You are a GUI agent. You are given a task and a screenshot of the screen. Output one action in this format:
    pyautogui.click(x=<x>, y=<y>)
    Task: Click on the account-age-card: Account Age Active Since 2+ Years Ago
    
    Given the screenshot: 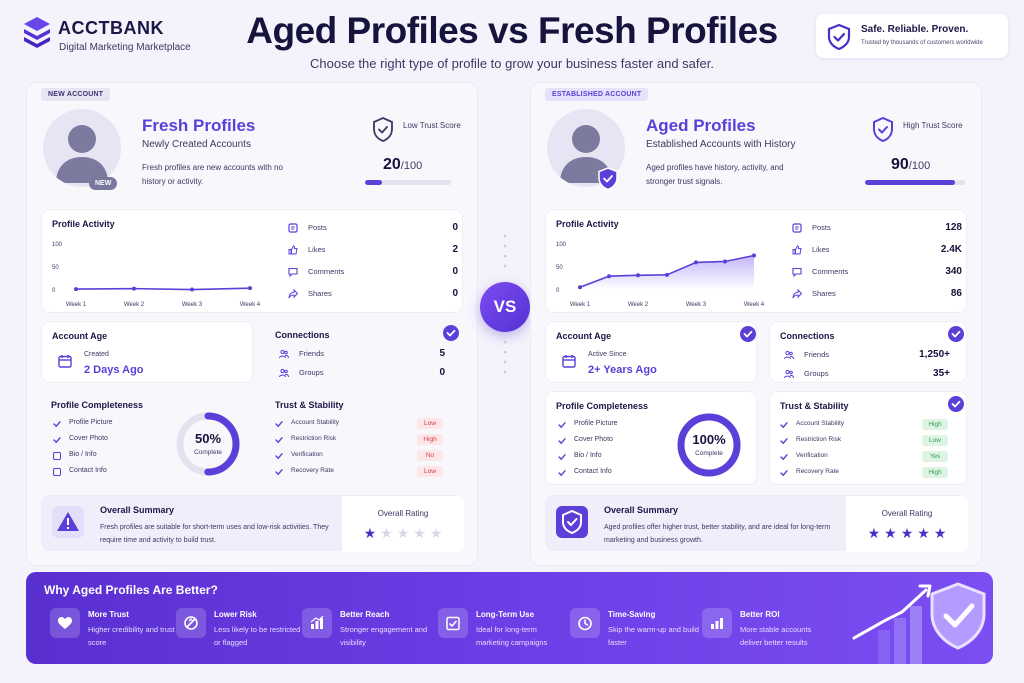 What is the action you would take?
    pyautogui.click(x=651, y=352)
    